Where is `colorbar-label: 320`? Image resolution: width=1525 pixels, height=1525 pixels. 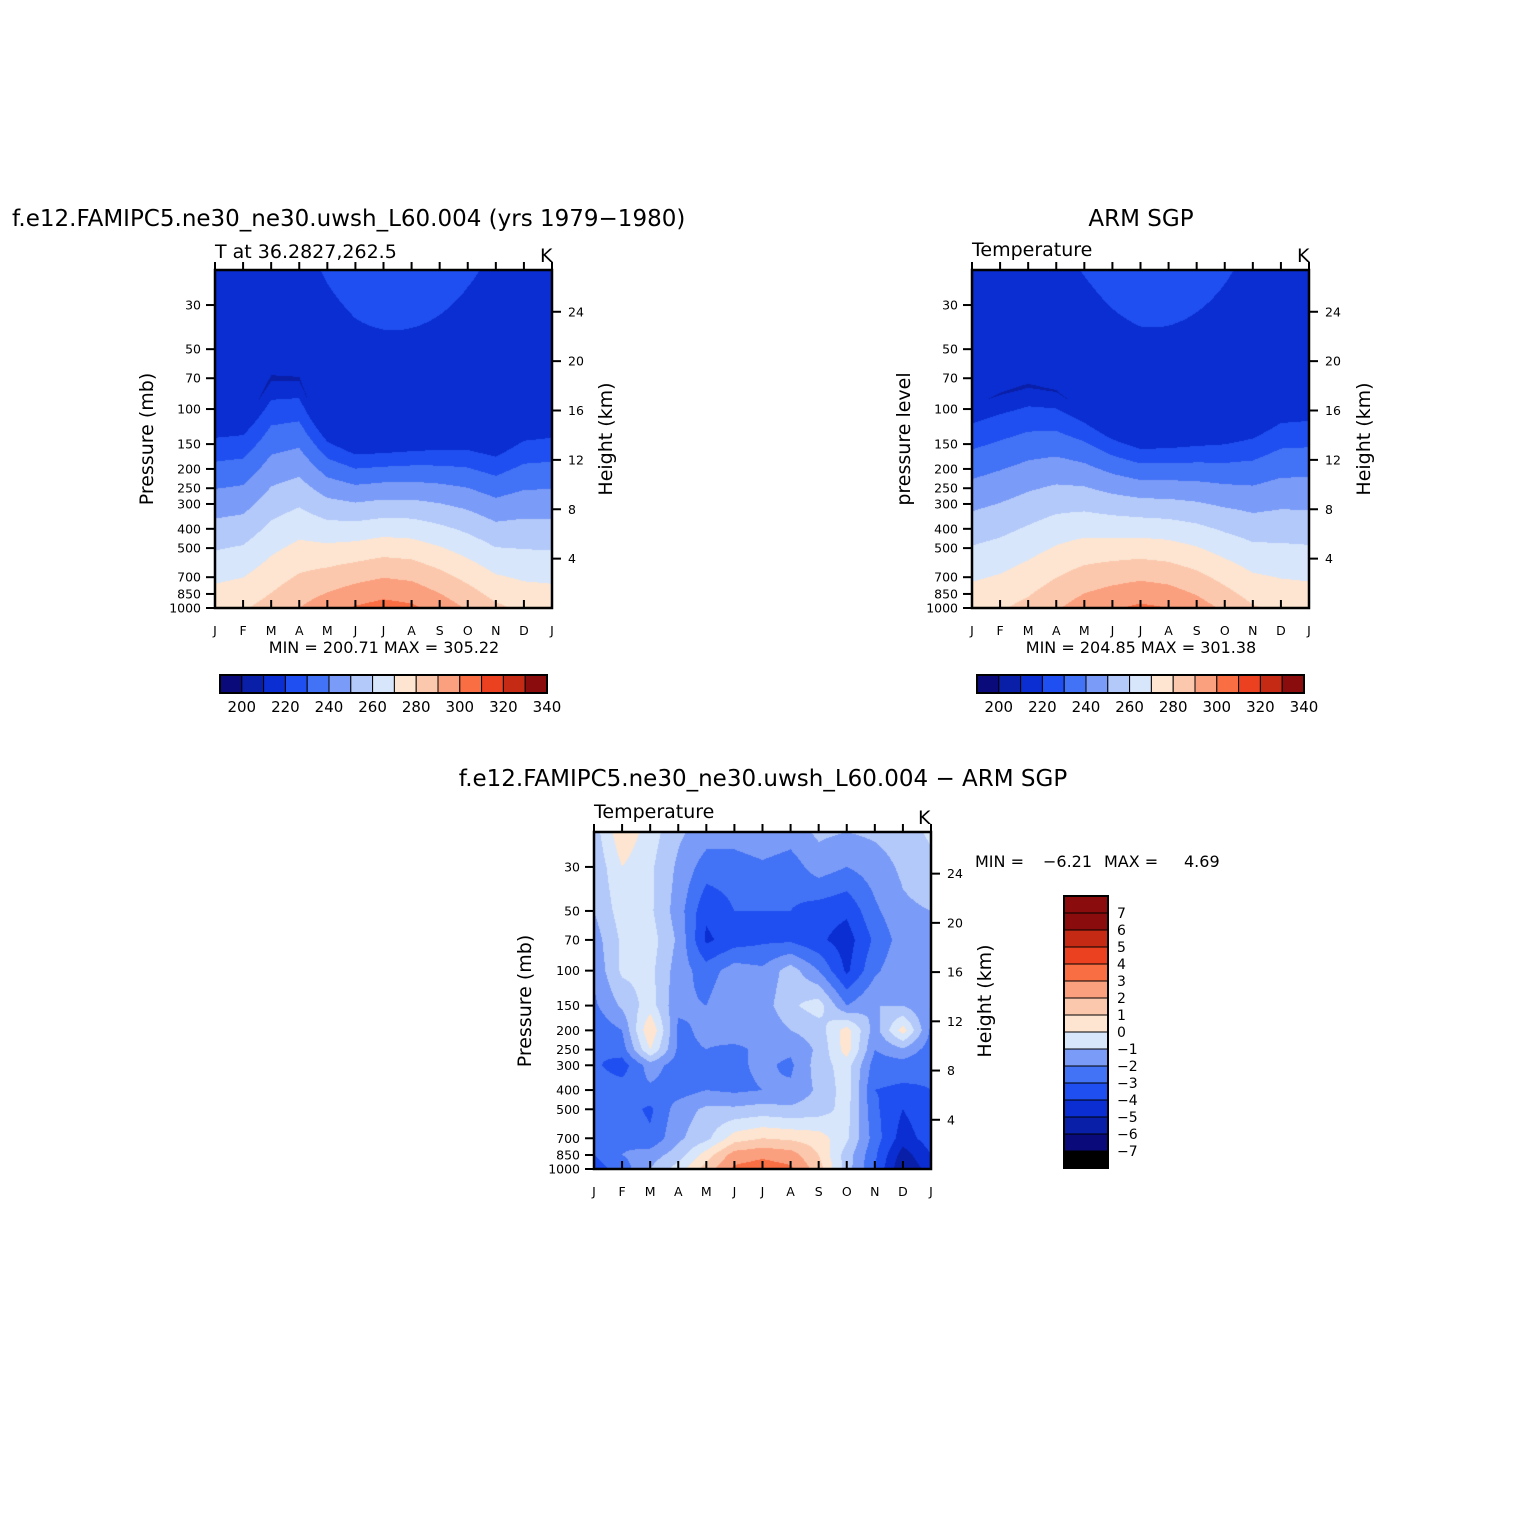 colorbar-label: 320 is located at coordinates (503, 707).